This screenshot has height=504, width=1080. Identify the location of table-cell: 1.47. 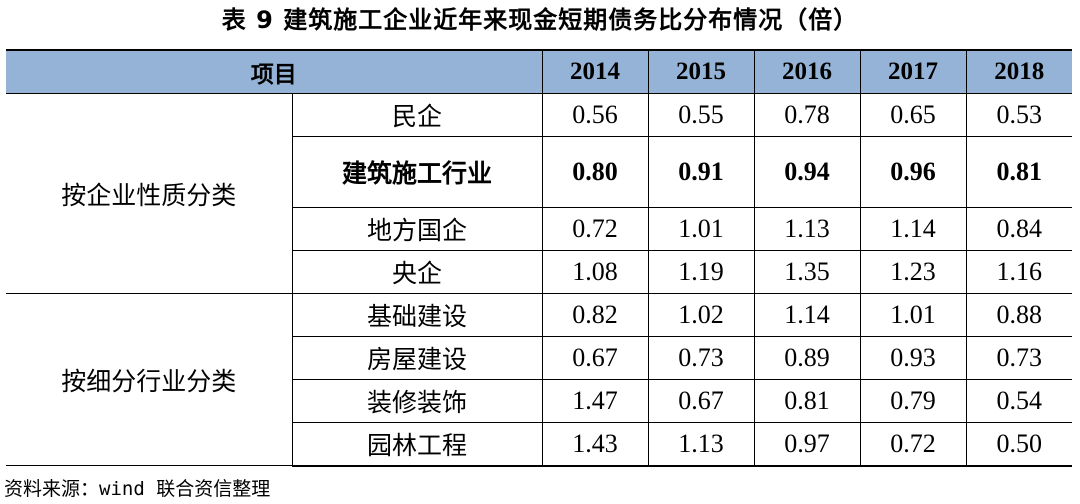
(595, 401).